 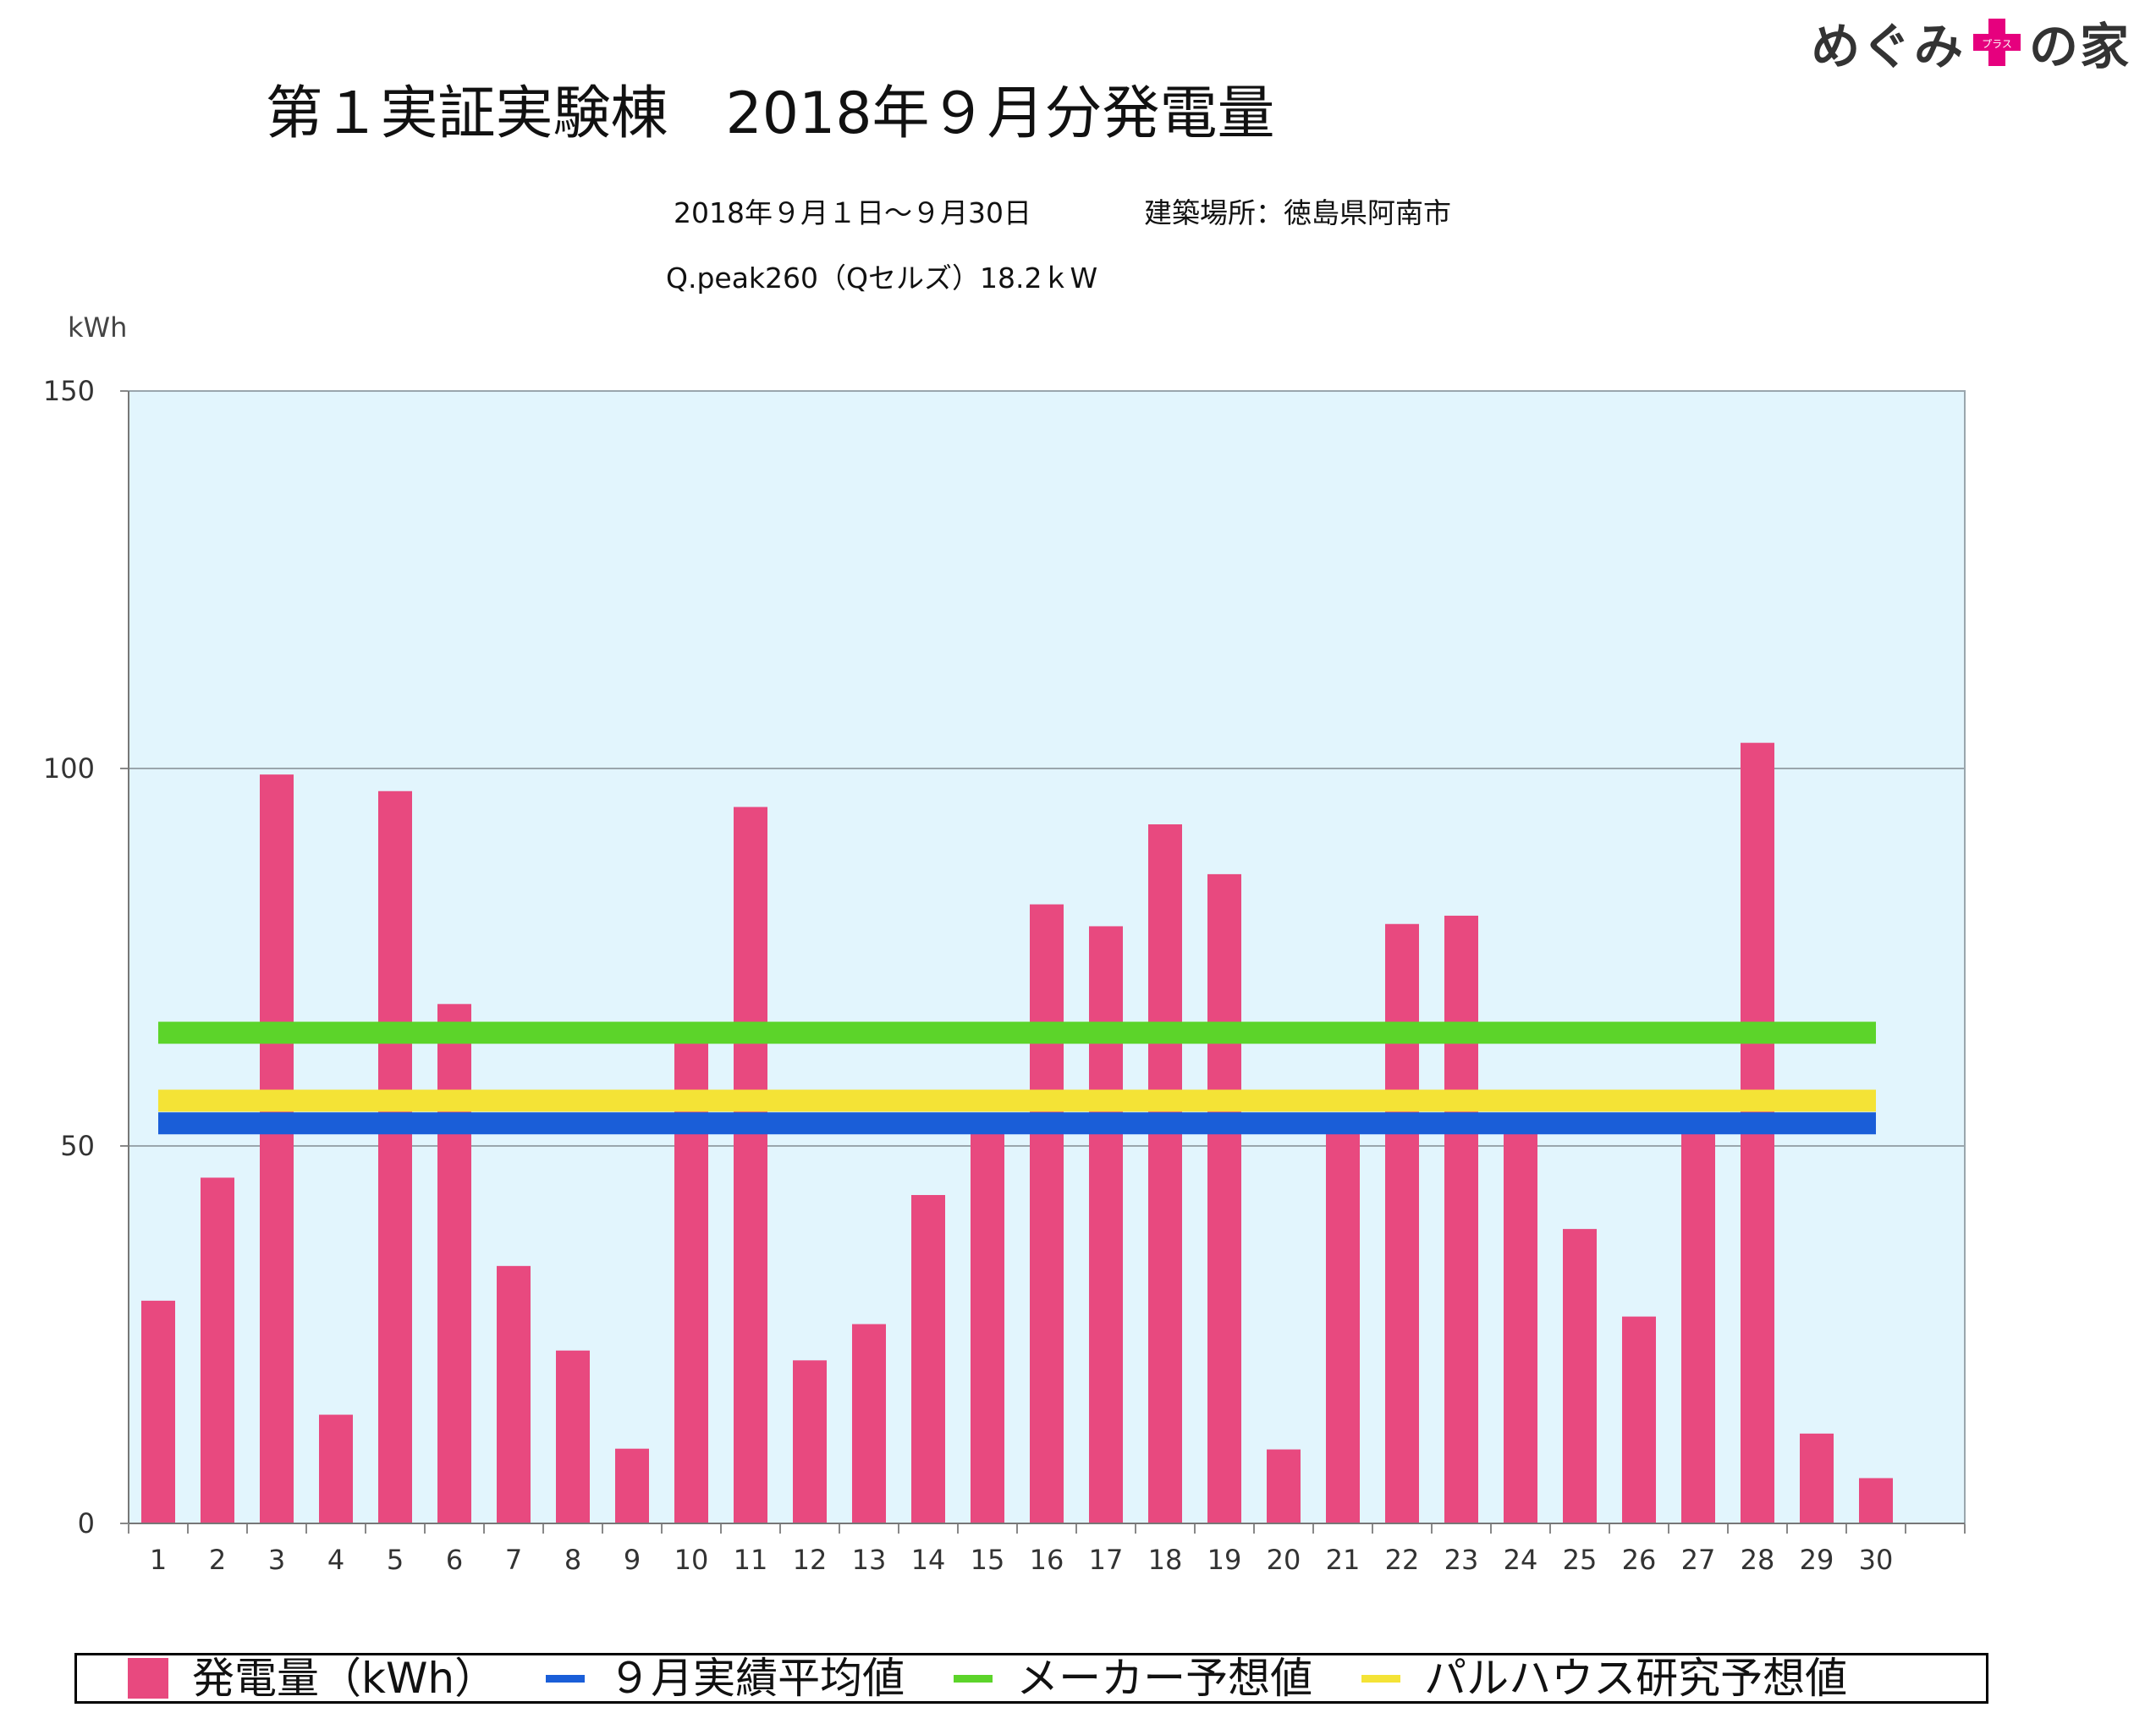 I want to click on legend-item-maker: メーカー予想値, so click(x=1133, y=1678).